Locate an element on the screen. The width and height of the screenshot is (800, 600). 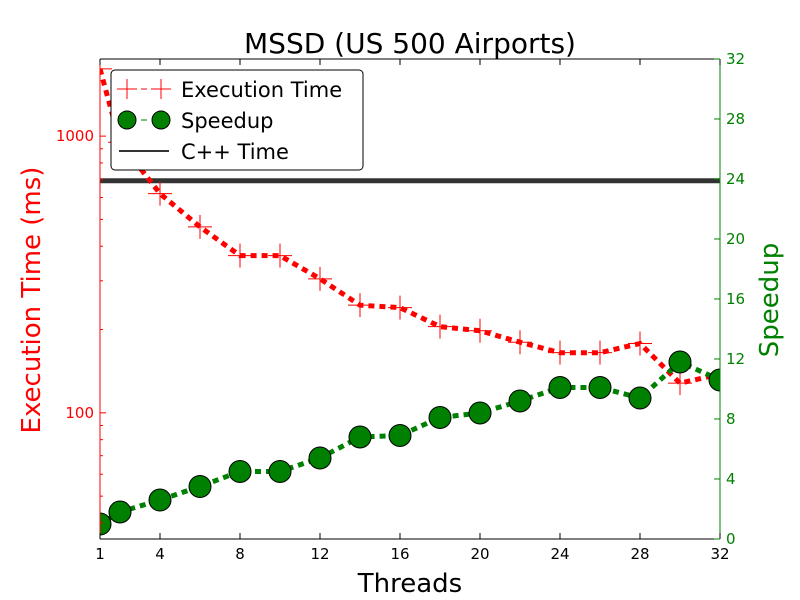
y-left-tick-label: 100 is located at coordinates (79, 413).